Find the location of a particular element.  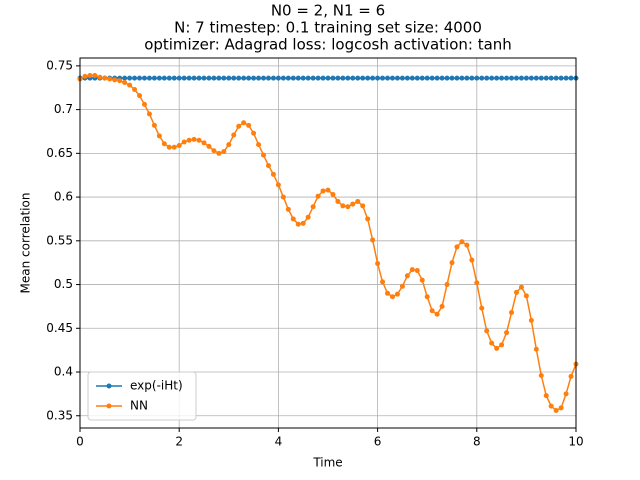

x-tick-label: 8 is located at coordinates (477, 442).